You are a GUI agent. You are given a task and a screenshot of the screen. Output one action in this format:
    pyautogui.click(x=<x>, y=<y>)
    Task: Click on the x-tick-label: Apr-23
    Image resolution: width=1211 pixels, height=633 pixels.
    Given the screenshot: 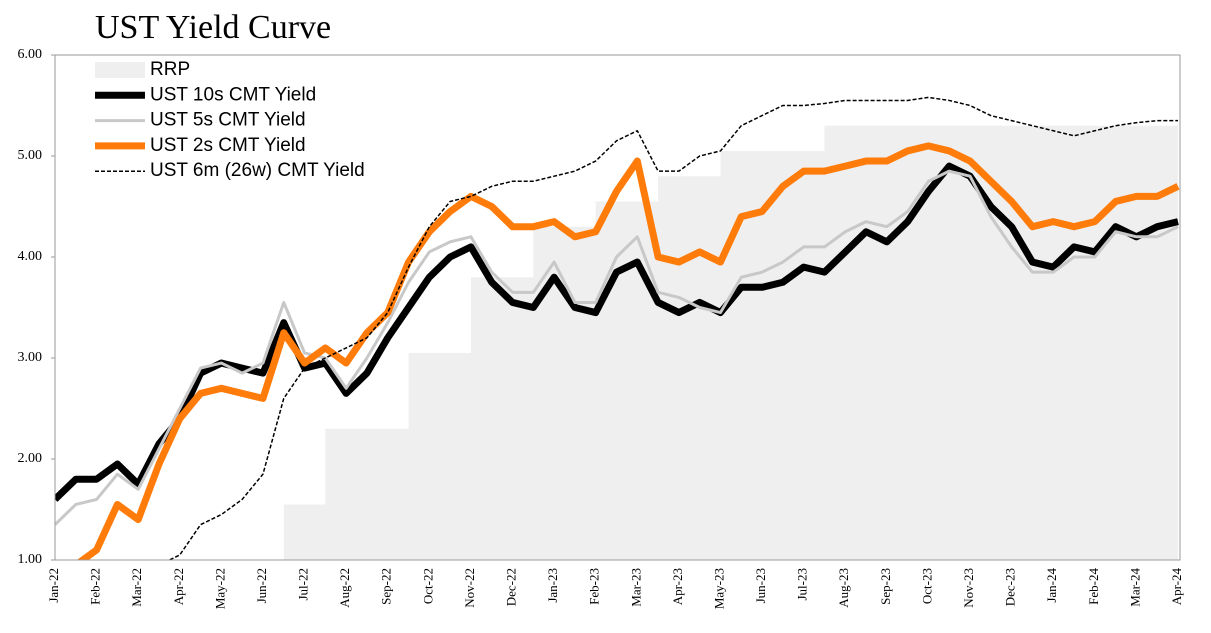 What is the action you would take?
    pyautogui.click(x=677, y=586)
    